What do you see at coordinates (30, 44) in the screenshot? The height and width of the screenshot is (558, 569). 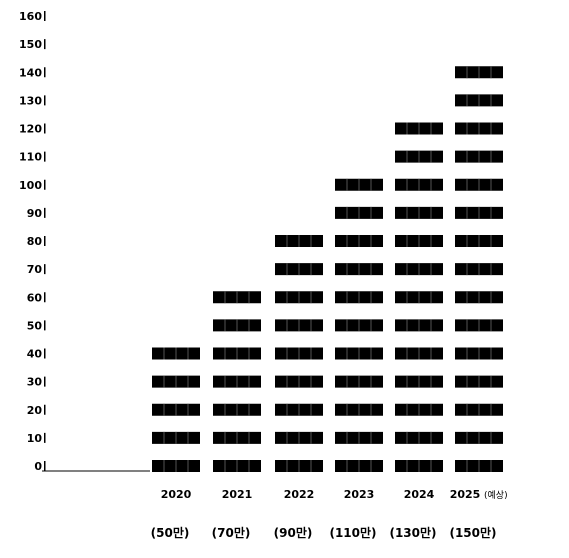 I see `y-tick-label: 150` at bounding box center [30, 44].